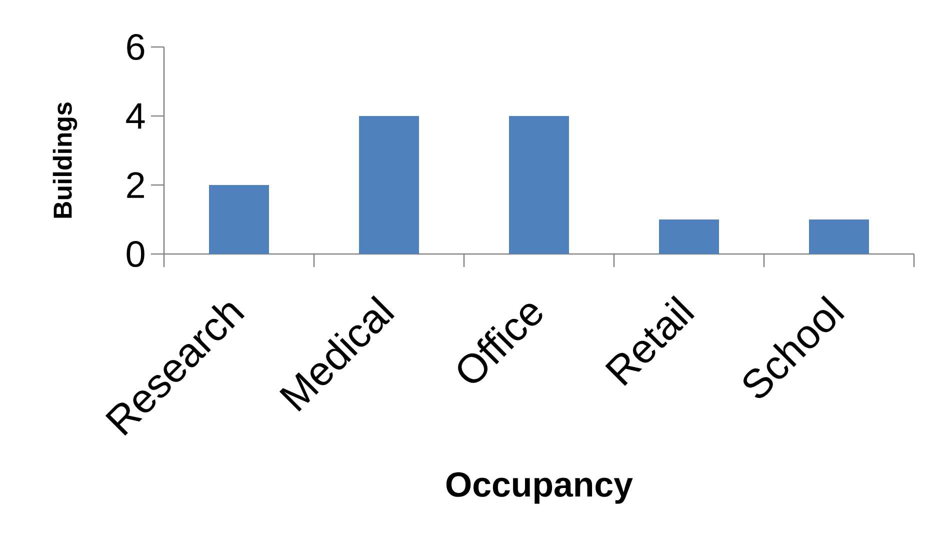 The width and height of the screenshot is (931, 542). What do you see at coordinates (539, 488) in the screenshot?
I see `x-axis-title: Occupancy` at bounding box center [539, 488].